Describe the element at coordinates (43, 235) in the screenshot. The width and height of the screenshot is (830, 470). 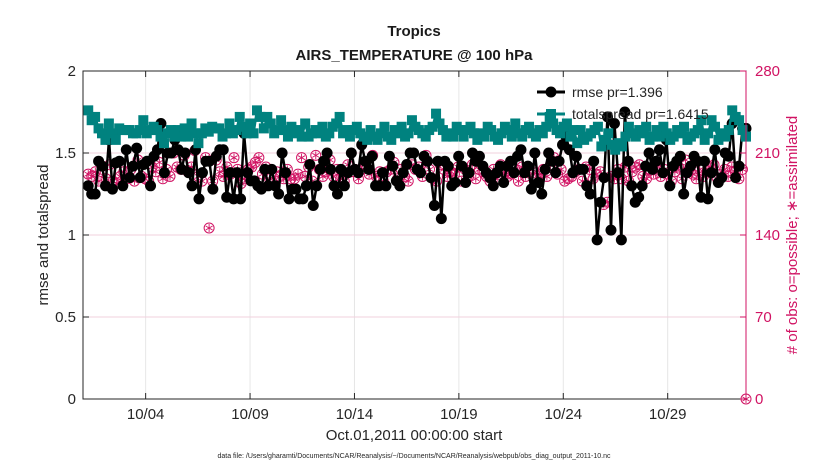
I see `y-axis-label: rmse and totalspread` at that location.